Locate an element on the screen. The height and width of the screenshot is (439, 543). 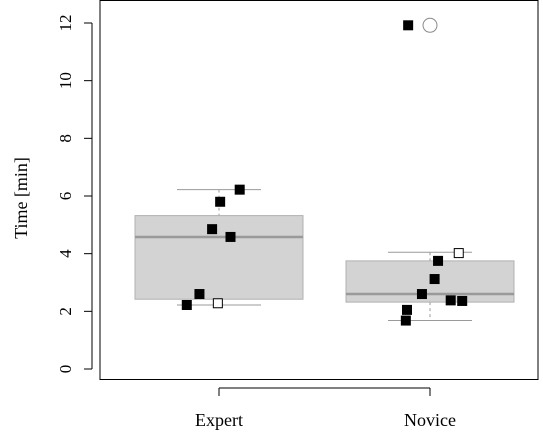
y-tick-label-0: 0 is located at coordinates (65, 369).